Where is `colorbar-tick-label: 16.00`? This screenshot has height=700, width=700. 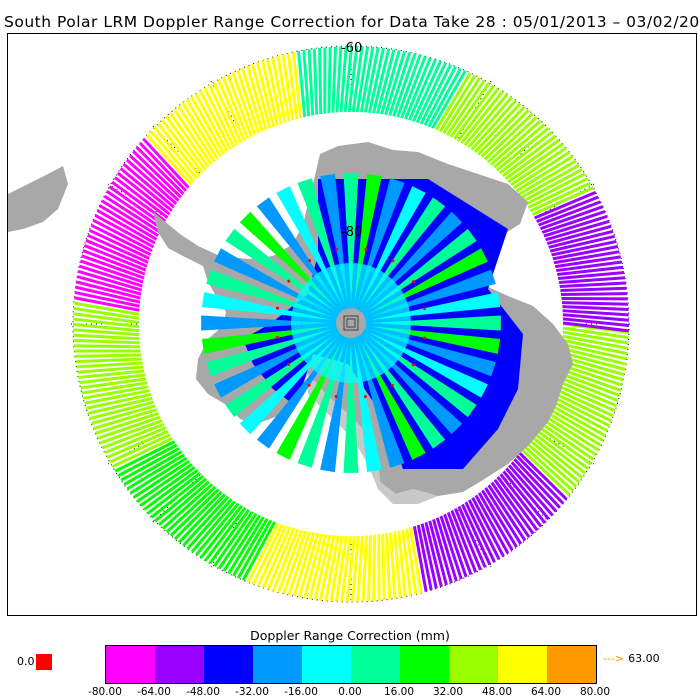
colorbar-tick-label: 16.00 is located at coordinates (399, 692).